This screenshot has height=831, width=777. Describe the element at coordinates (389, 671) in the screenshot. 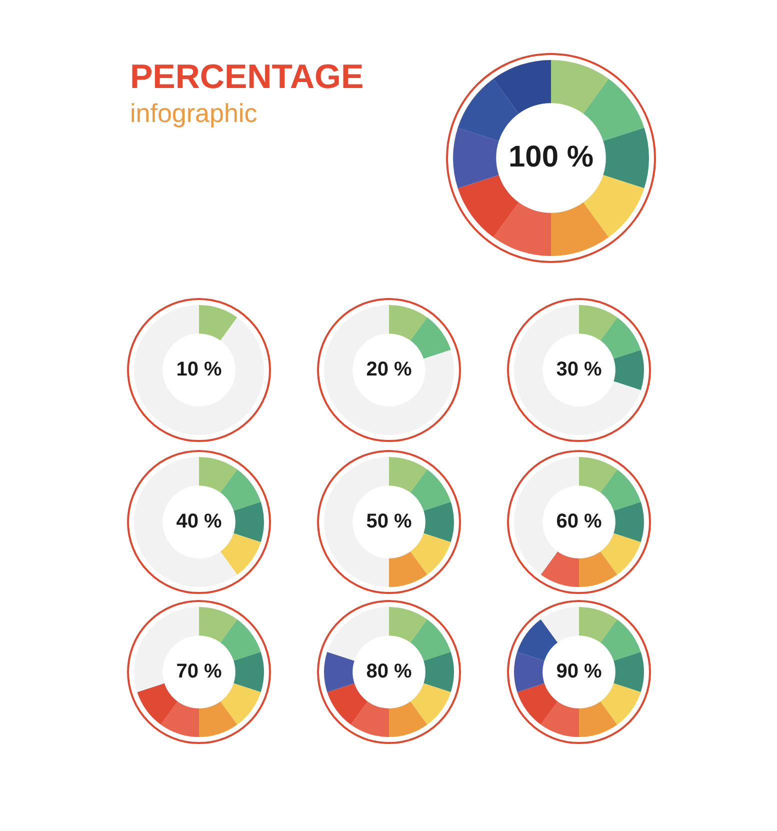

I see `text: 80 %` at that location.